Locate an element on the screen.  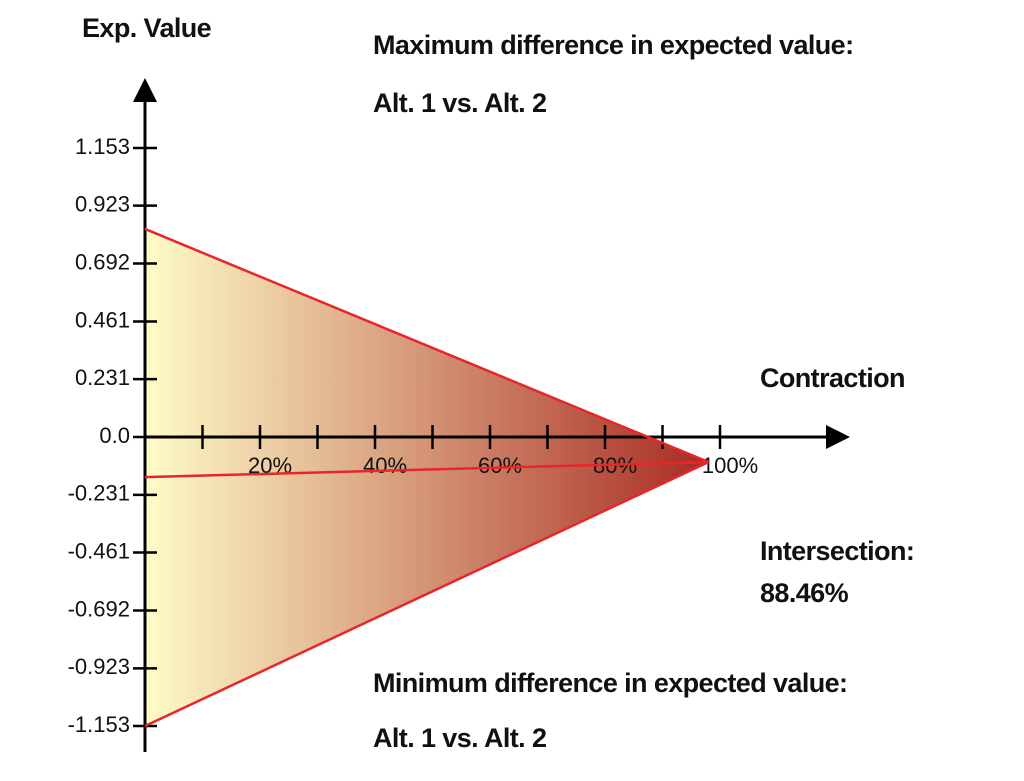
annotation: 88.46% is located at coordinates (804, 593).